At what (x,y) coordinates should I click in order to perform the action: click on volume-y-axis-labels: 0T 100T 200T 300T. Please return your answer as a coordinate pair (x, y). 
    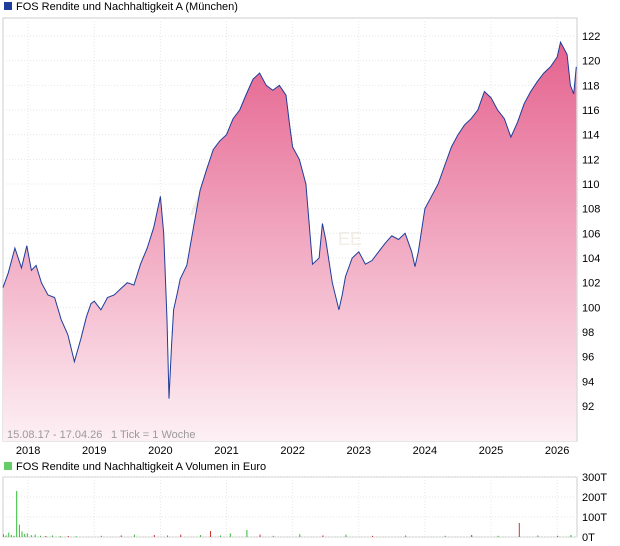
    Looking at the image, I should click on (594, 508).